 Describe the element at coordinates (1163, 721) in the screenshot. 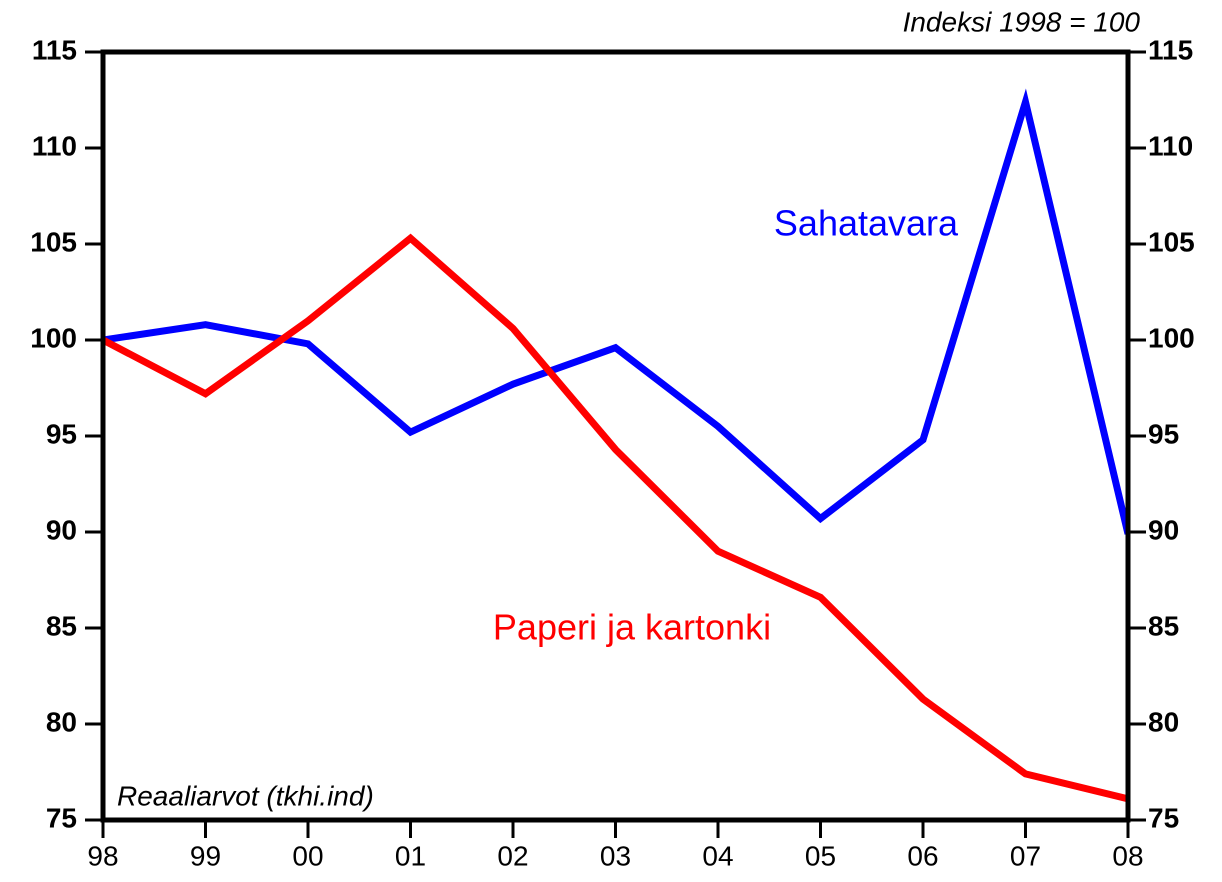

I see `y2-tick-label: 80` at that location.